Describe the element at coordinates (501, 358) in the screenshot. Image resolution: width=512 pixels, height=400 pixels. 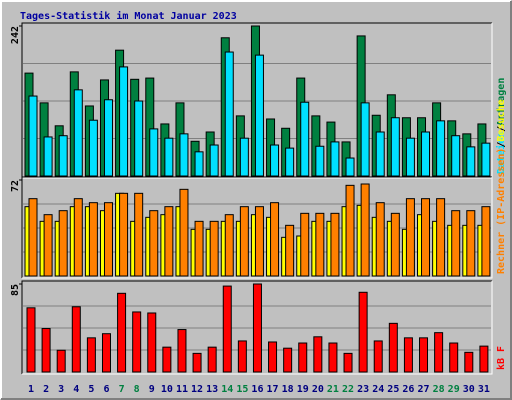
I see `legend: kB F` at that location.